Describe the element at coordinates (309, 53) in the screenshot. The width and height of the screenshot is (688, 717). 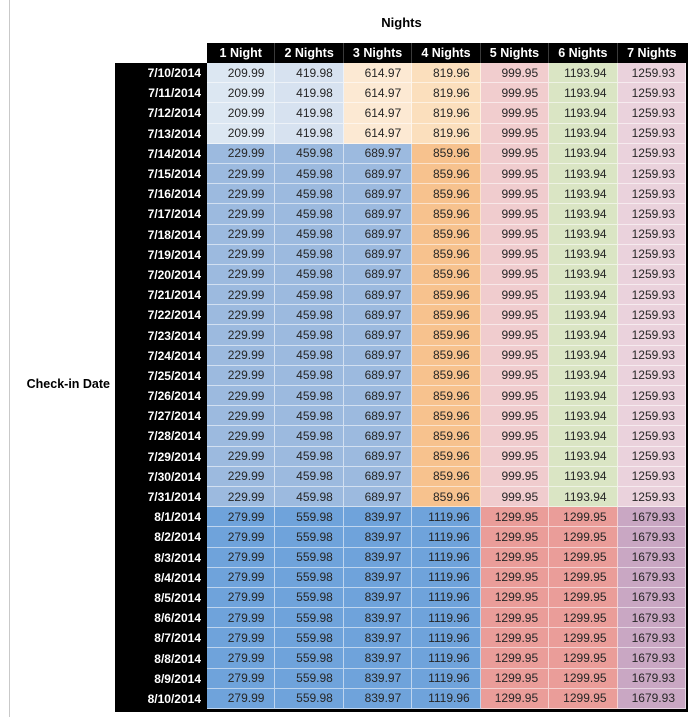
I see `column-header-2-nights: 2 Nights` at that location.